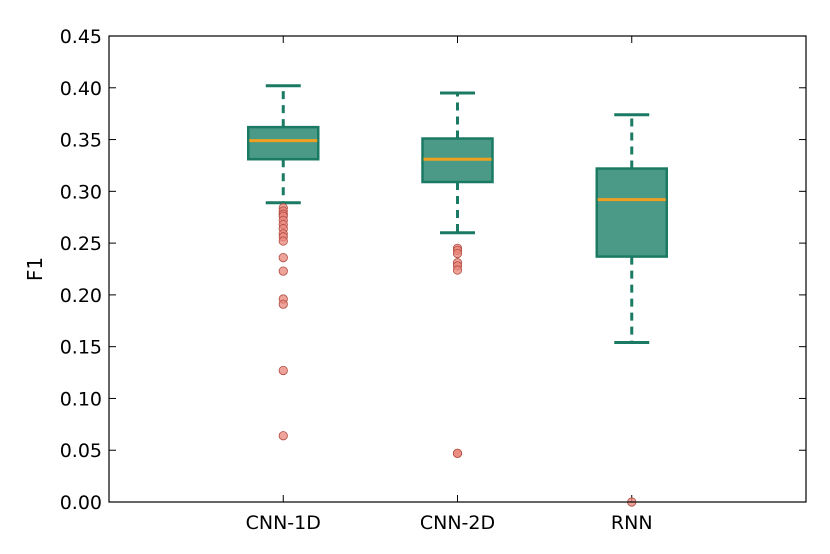 This screenshot has width=830, height=554. I want to click on y-tick-label: 0.25, so click(81, 244).